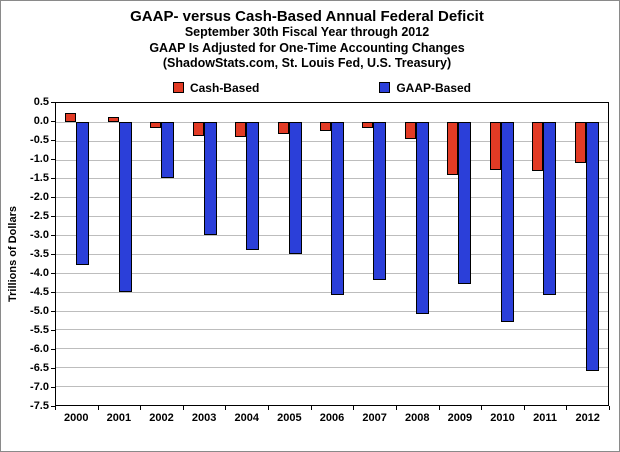 The width and height of the screenshot is (620, 452). What do you see at coordinates (83, 193) in the screenshot?
I see `bar-gaap-based-2000` at bounding box center [83, 193].